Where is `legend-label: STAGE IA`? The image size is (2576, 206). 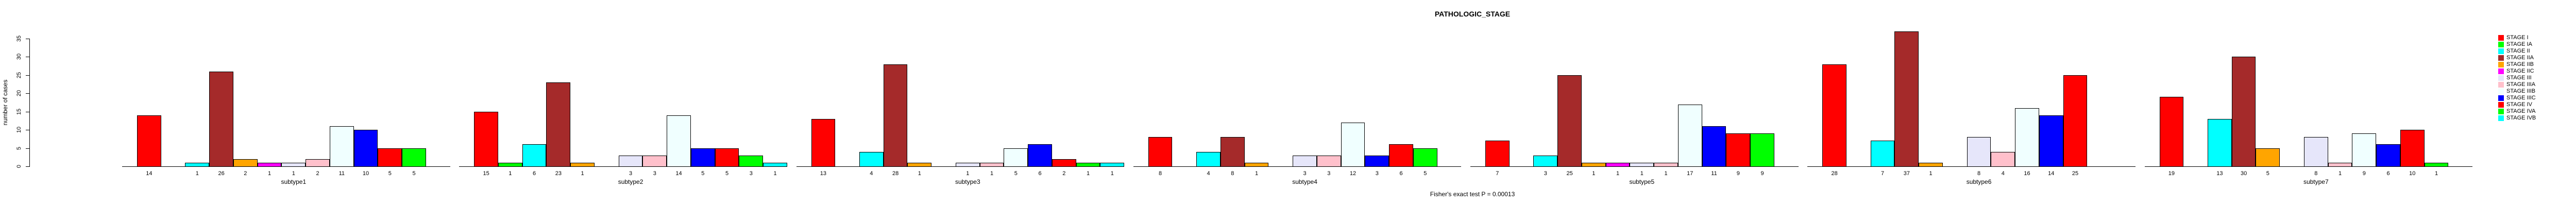 legend-label: STAGE IA is located at coordinates (2519, 44).